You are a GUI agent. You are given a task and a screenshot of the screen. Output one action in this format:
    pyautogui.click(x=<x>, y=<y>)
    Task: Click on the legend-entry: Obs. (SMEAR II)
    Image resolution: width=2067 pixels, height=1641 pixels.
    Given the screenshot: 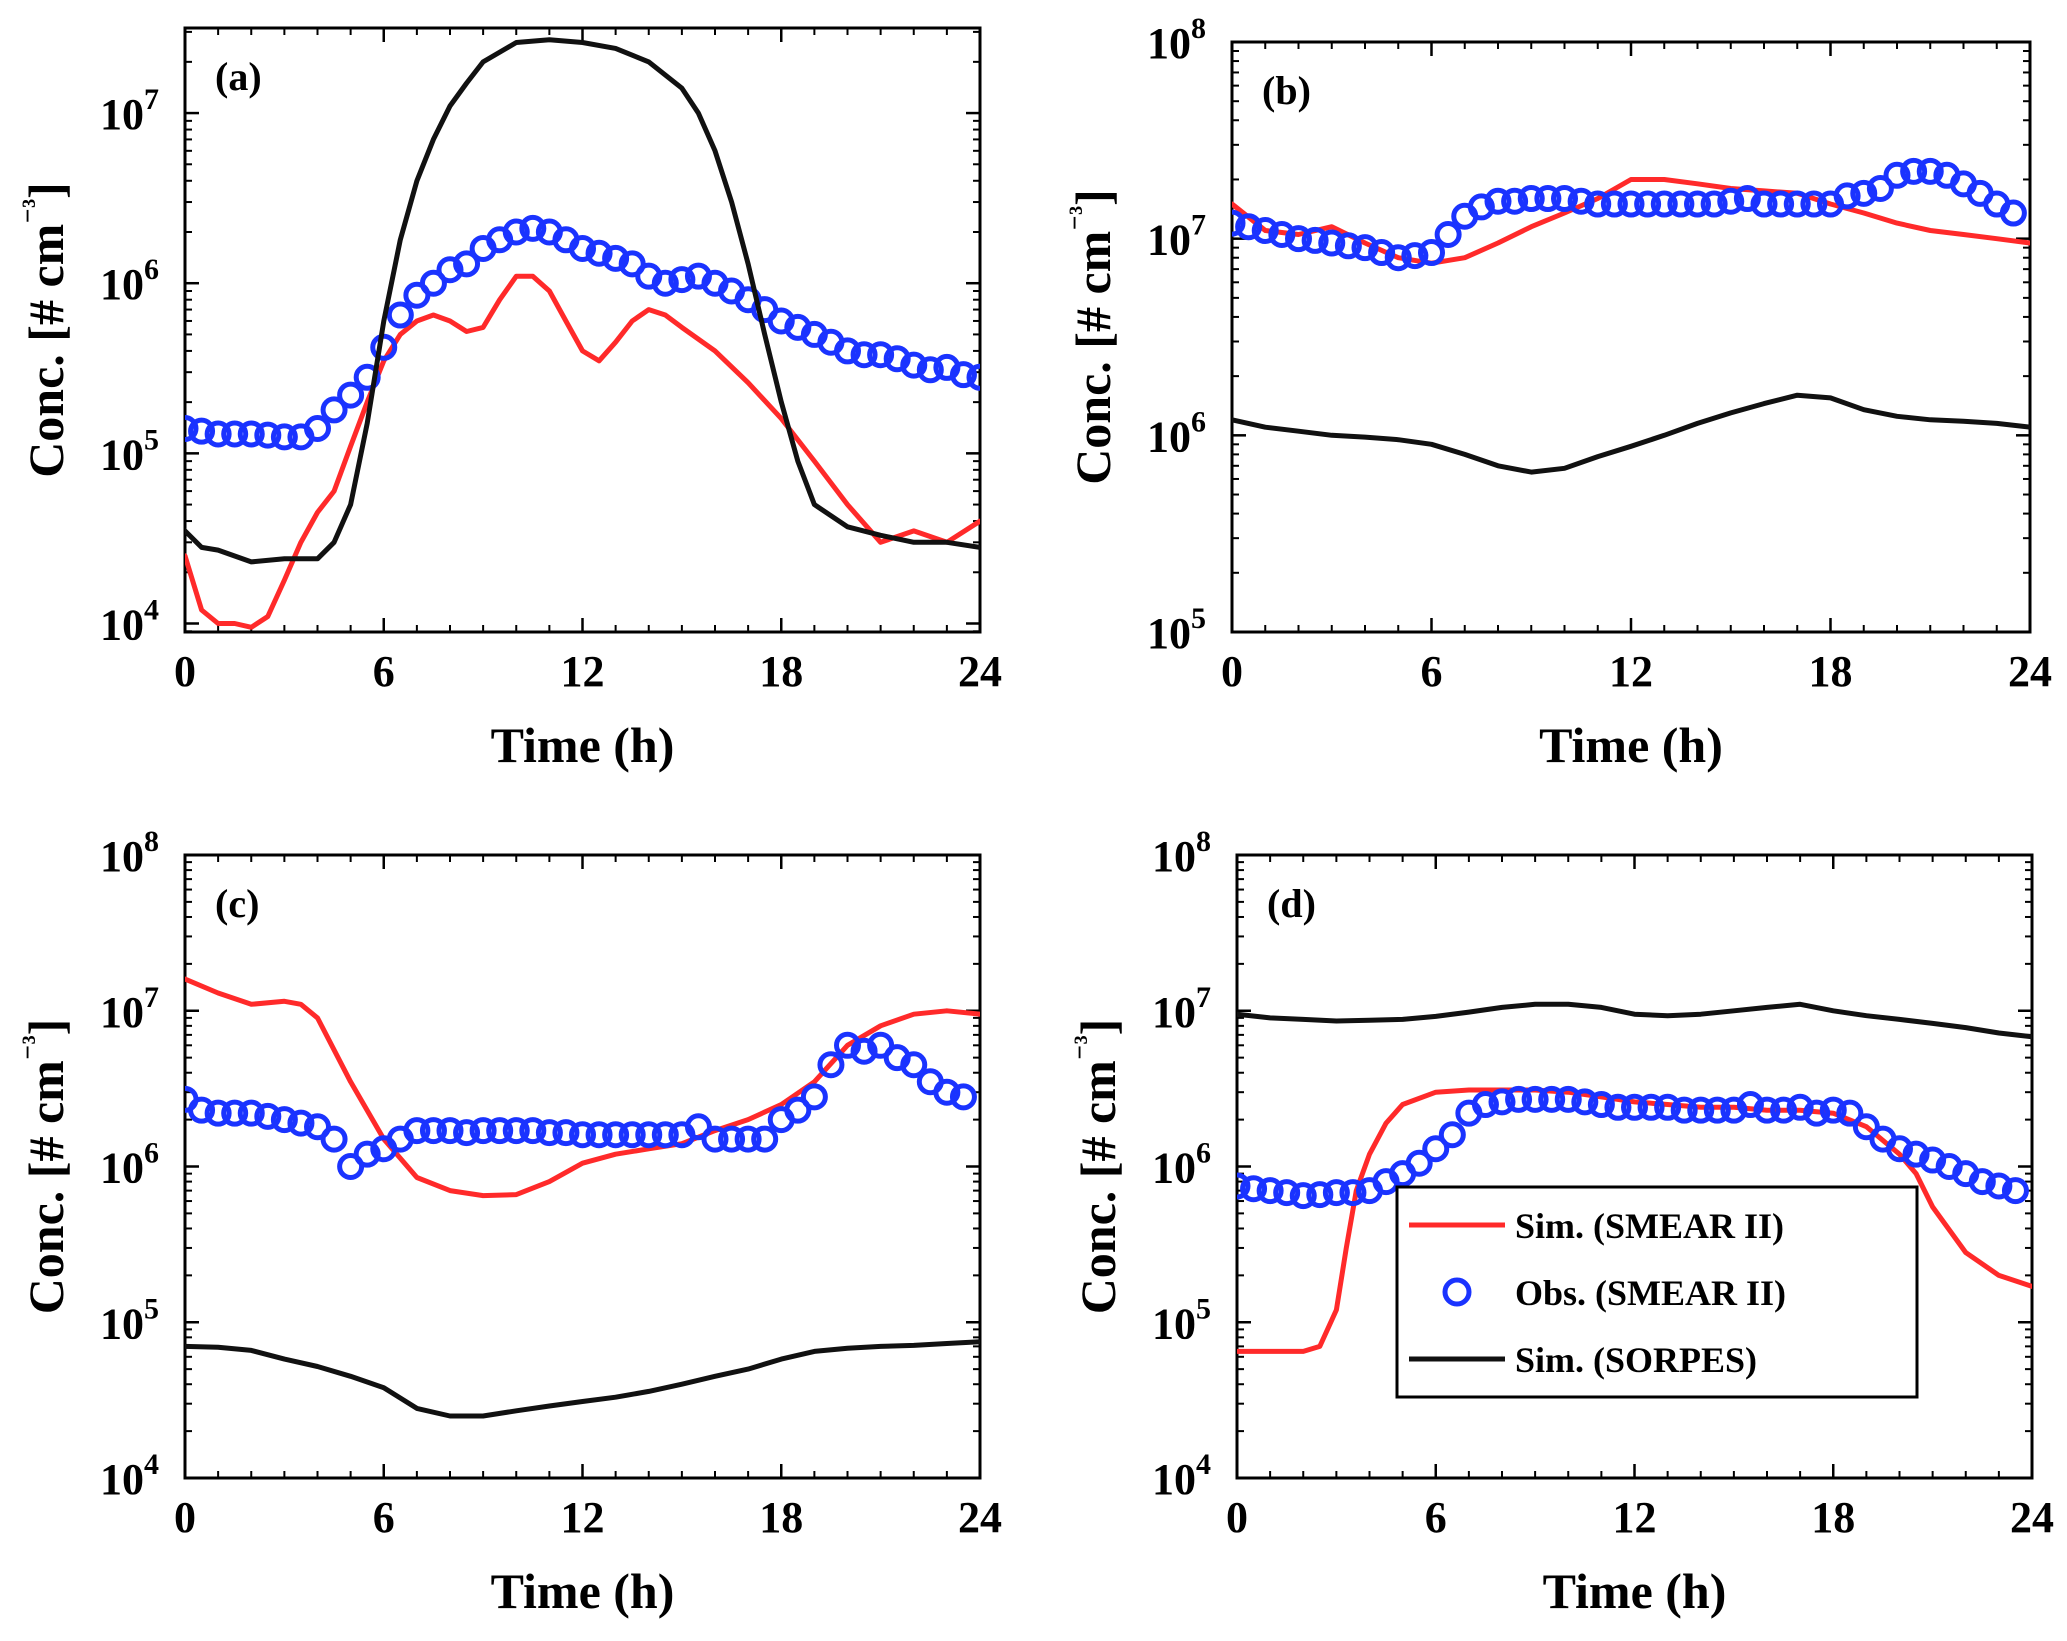 What is the action you would take?
    pyautogui.click(x=1614, y=1293)
    